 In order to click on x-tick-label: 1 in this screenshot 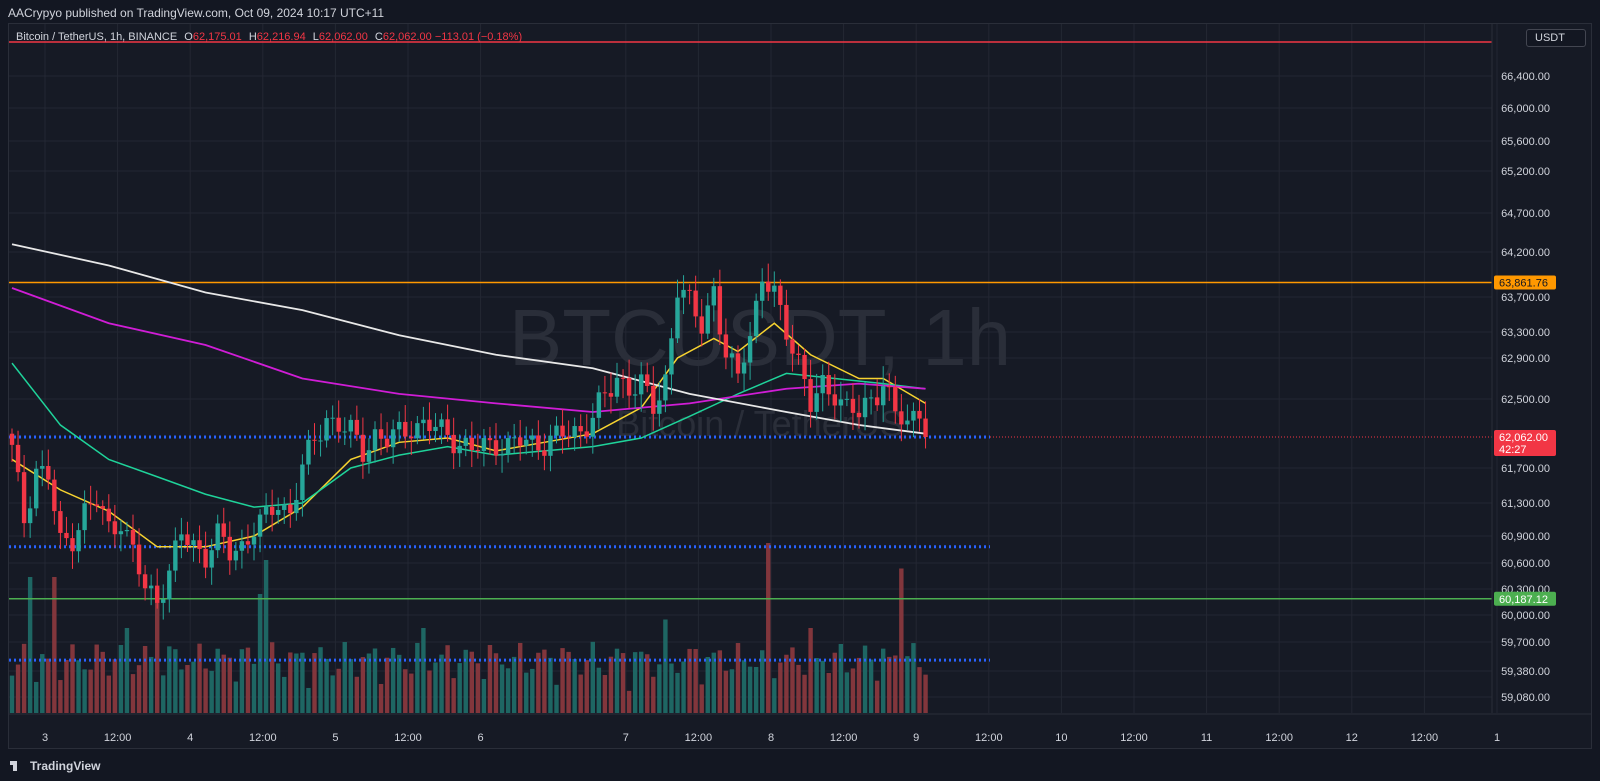, I will do `click(1497, 738)`.